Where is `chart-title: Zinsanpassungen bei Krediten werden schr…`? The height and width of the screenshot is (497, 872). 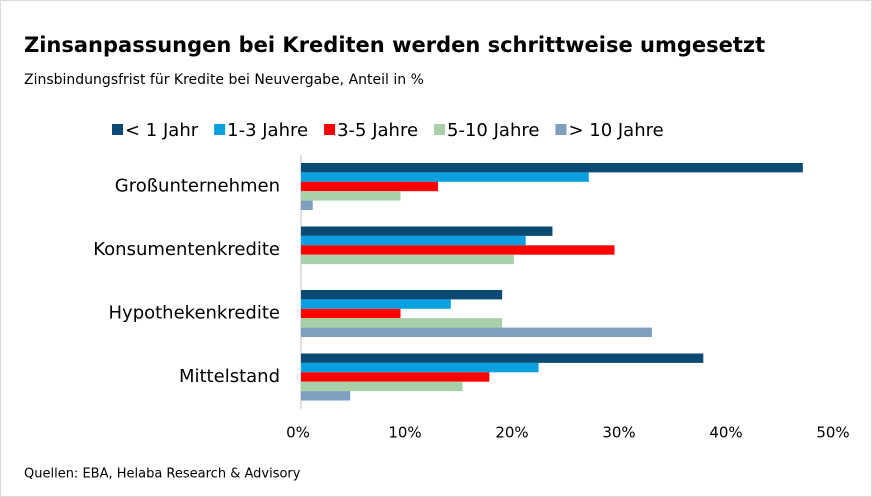
chart-title: Zinsanpassungen bei Krediten werden schr… is located at coordinates (394, 45).